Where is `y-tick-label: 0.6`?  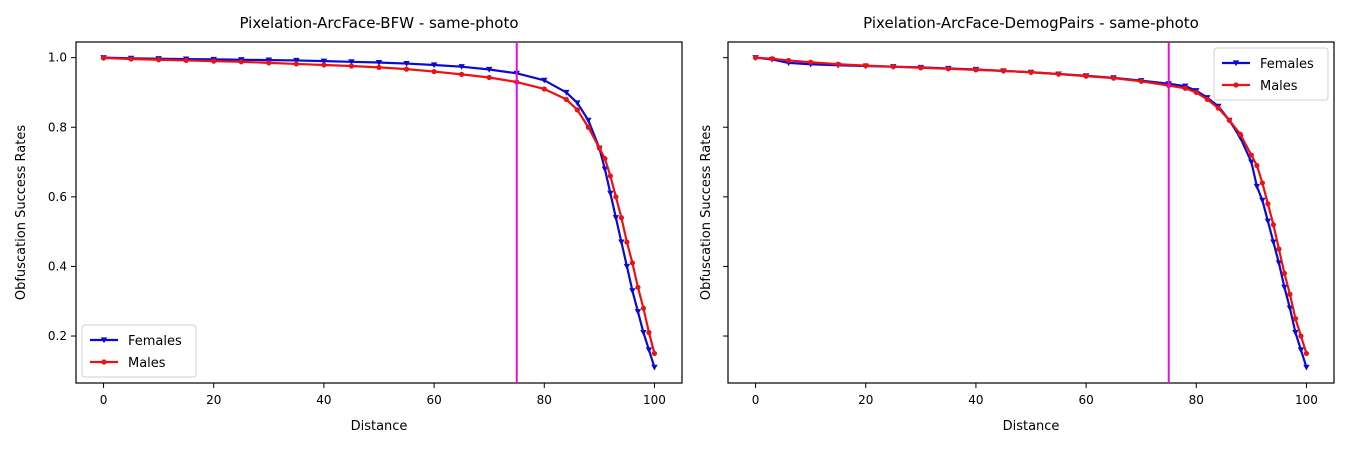
y-tick-label: 0.6 is located at coordinates (57, 197).